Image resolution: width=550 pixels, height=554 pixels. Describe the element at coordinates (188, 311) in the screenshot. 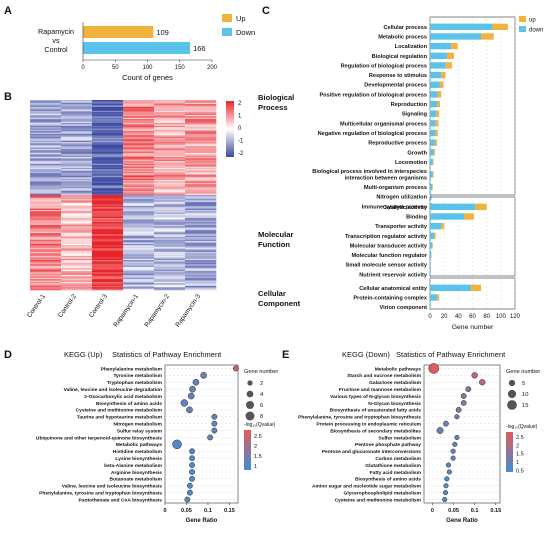

I see `heatmap-column-label: Rapamycin-3` at that location.